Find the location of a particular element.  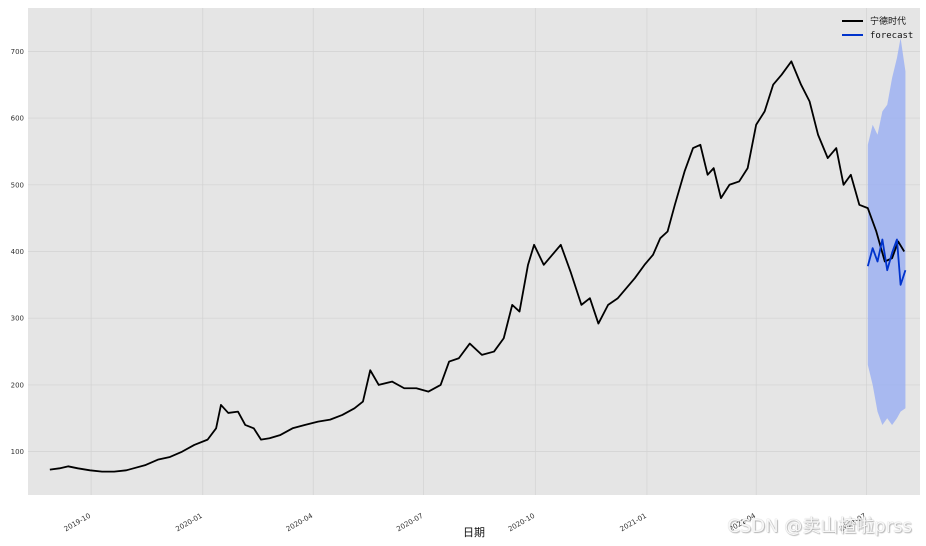

forecast-band is located at coordinates (886, 231).